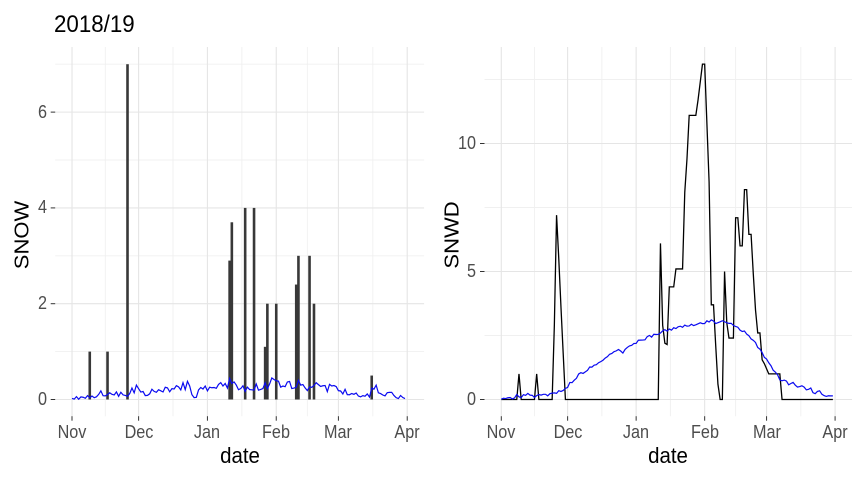  What do you see at coordinates (42, 207) in the screenshot?
I see `y-tick-label: 4` at bounding box center [42, 207].